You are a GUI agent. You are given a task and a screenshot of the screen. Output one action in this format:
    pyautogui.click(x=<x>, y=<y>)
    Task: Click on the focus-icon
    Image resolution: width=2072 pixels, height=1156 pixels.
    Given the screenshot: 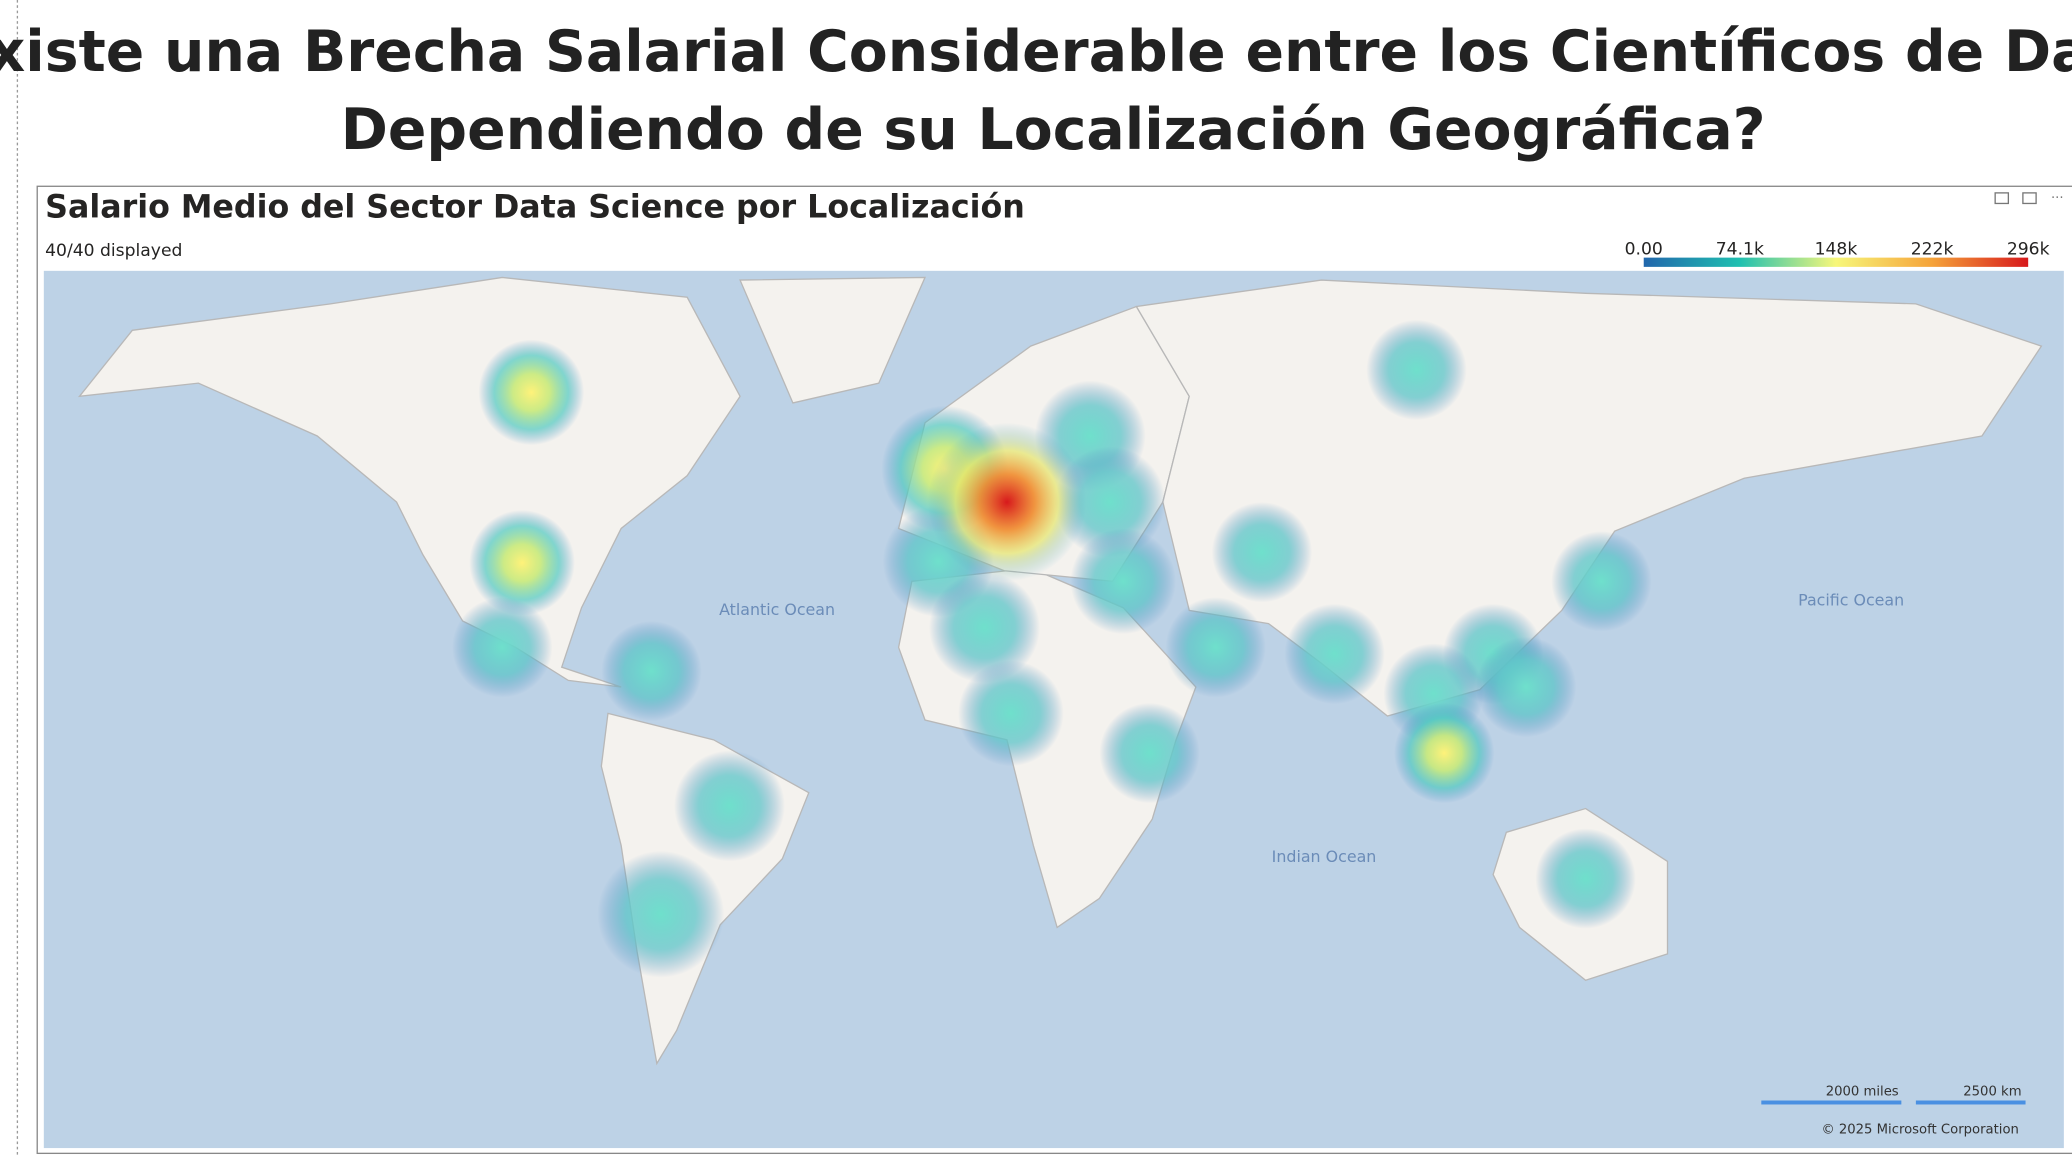 What is the action you would take?
    pyautogui.click(x=2029, y=198)
    